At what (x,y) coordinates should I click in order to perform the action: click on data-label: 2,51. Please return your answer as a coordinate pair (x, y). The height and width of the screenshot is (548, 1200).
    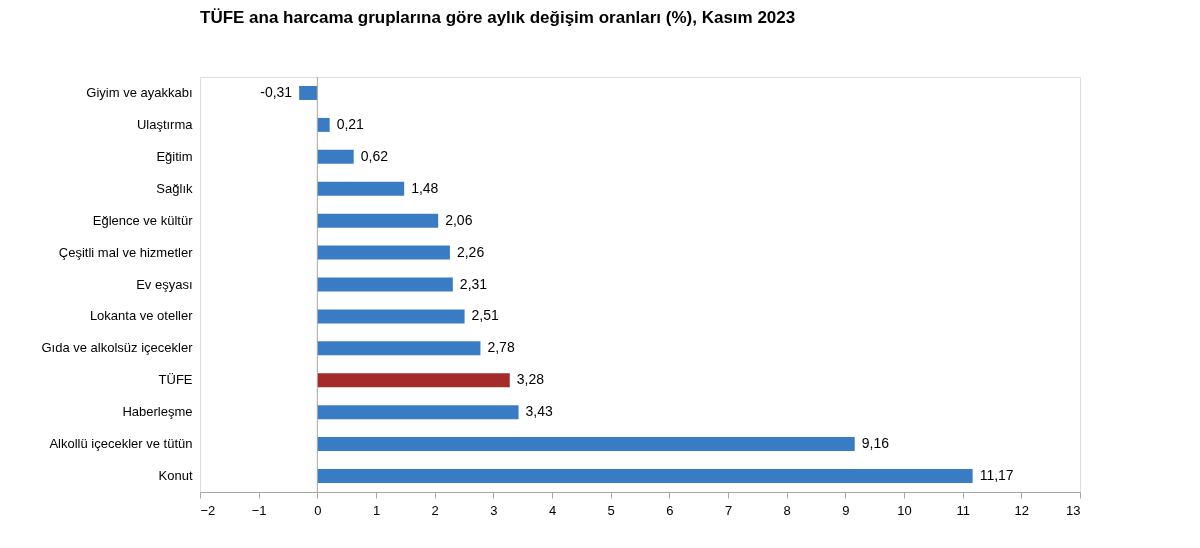
    Looking at the image, I should click on (485, 315).